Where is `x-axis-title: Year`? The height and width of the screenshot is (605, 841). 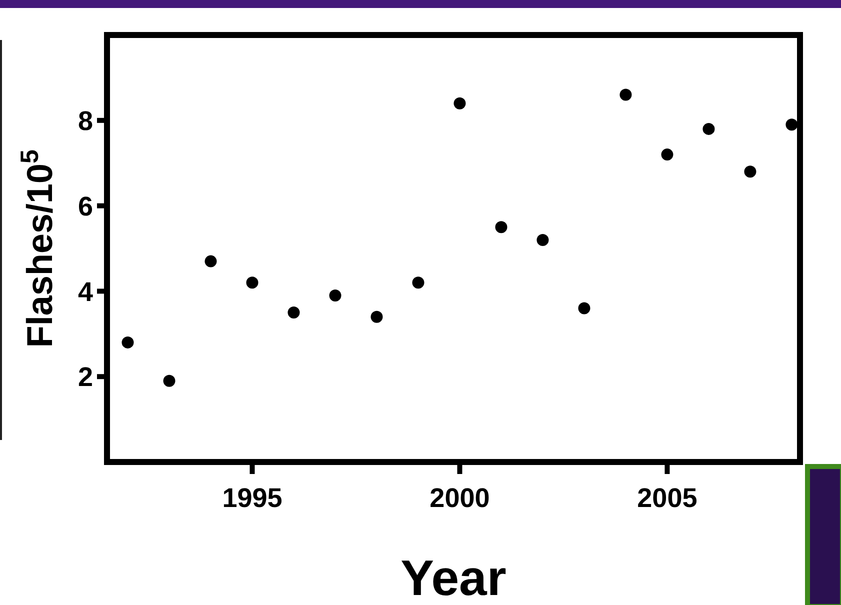
x-axis-title: Year is located at coordinates (453, 577).